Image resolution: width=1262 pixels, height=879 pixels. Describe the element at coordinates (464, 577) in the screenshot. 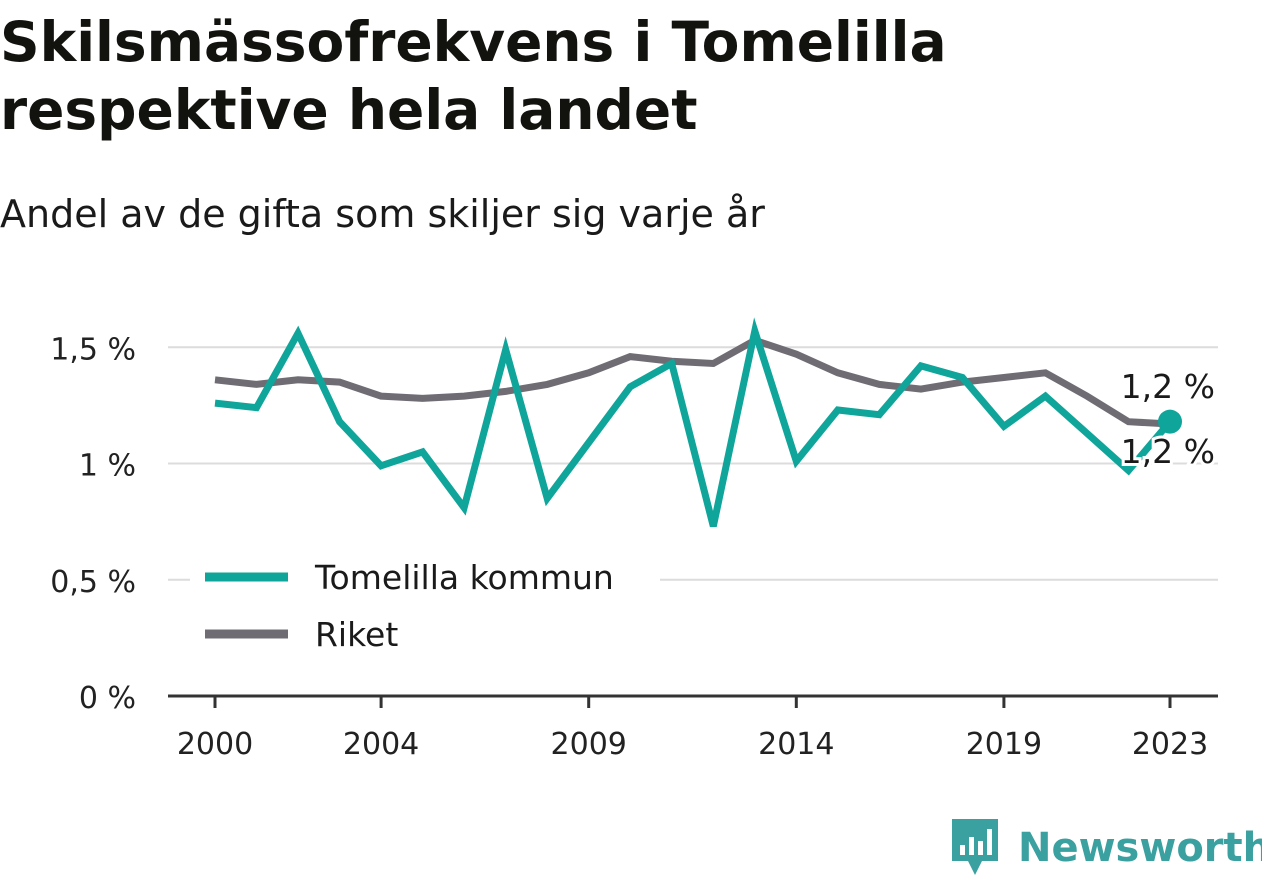

I see `legend-label: Tomelilla kommun` at that location.